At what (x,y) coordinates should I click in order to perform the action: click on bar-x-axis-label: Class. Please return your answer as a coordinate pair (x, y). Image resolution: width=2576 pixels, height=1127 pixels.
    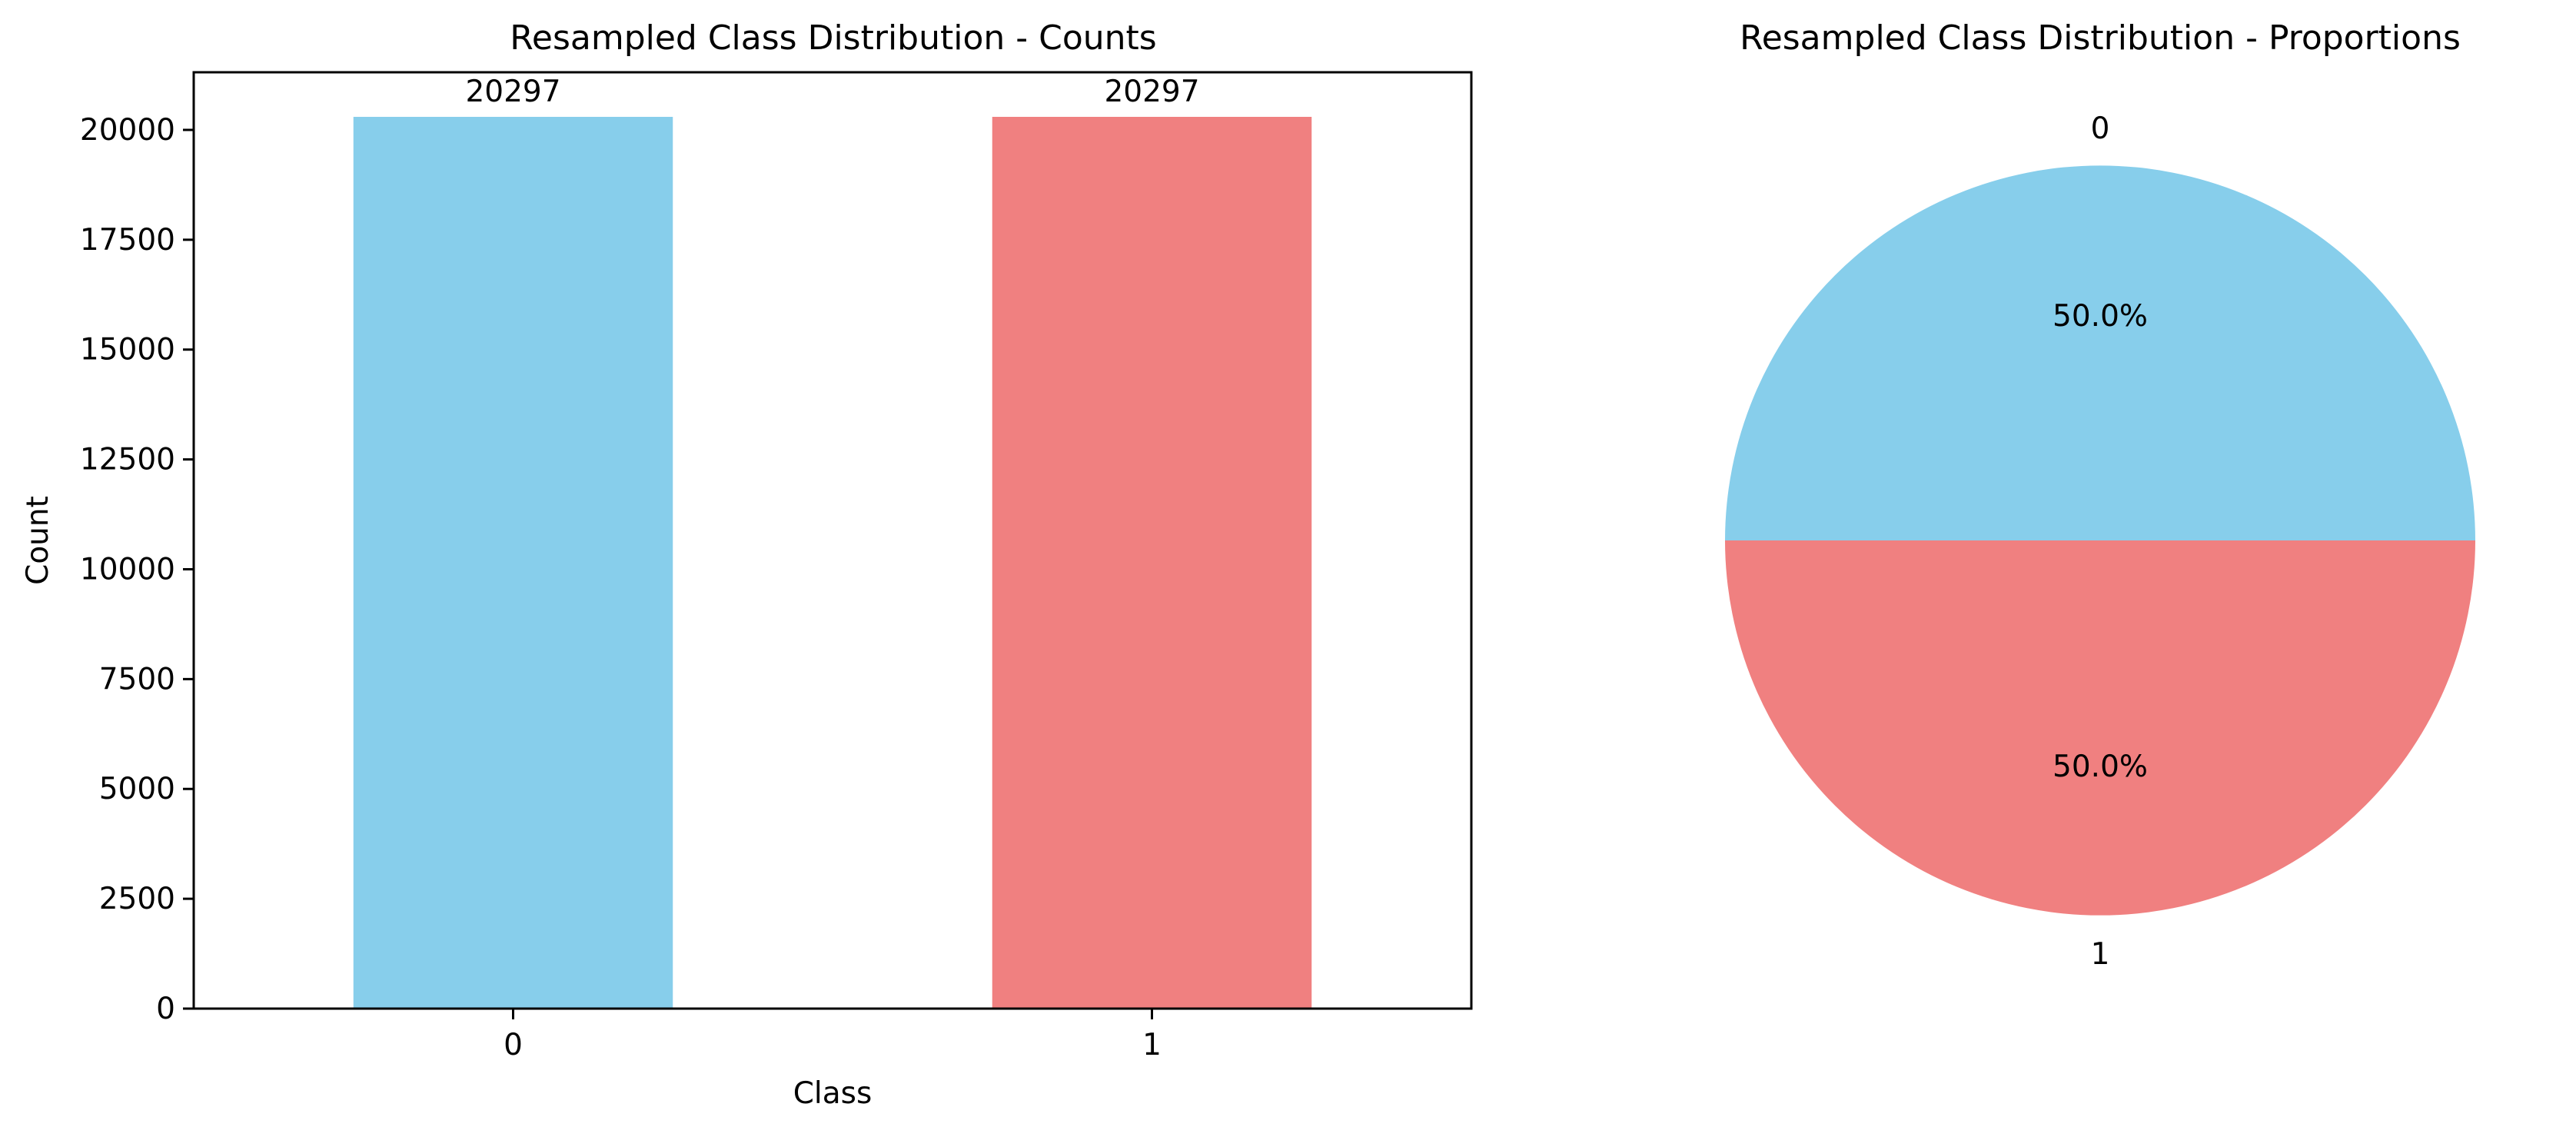
    Looking at the image, I should click on (833, 1093).